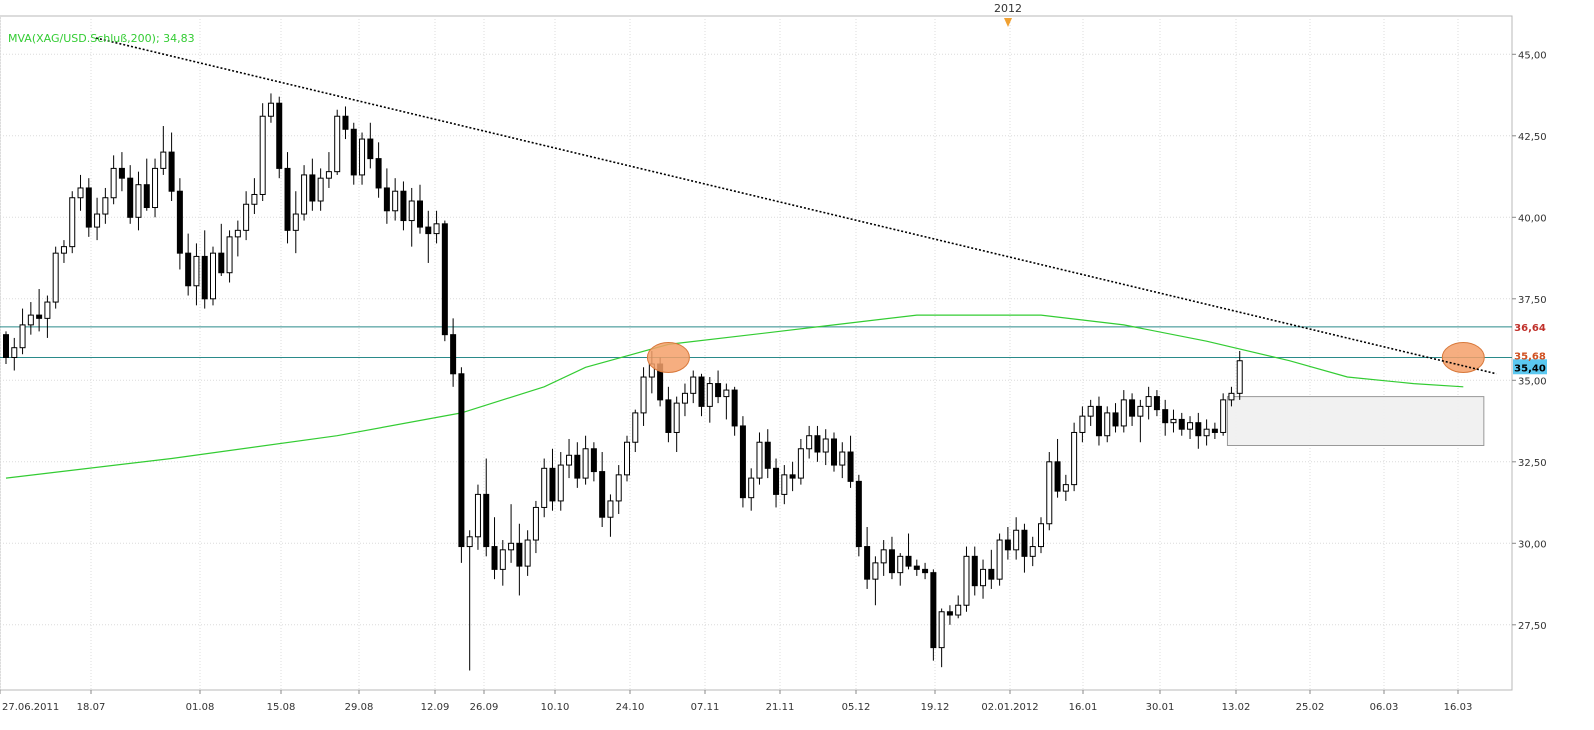 The height and width of the screenshot is (730, 1594). I want to click on year-marker: 2012, so click(1008, 14).